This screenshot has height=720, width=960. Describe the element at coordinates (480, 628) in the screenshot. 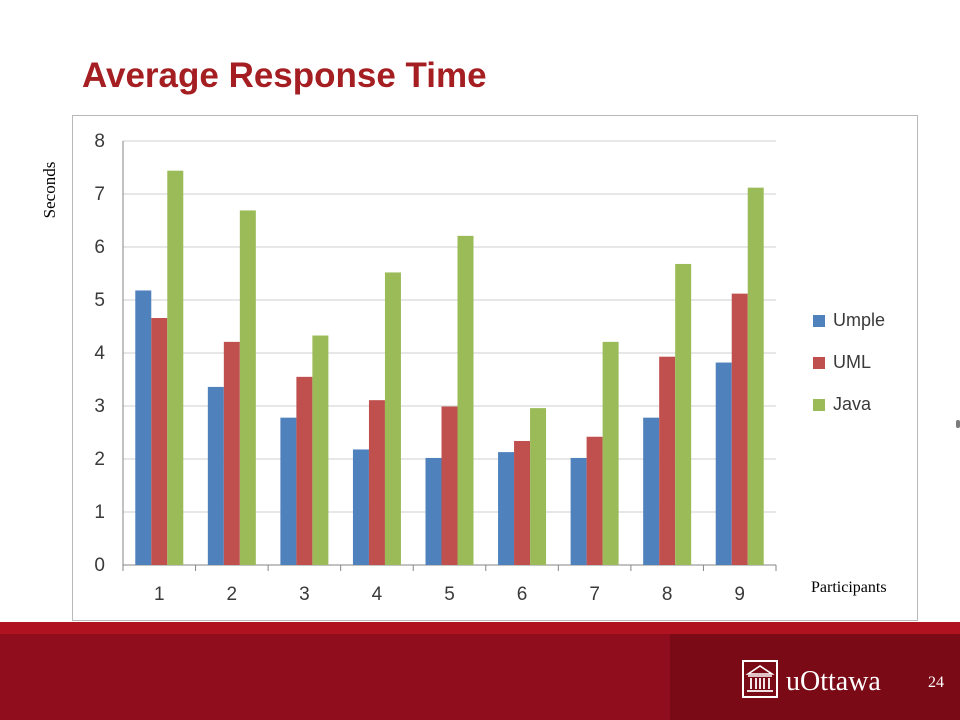

I see `footer-stripe` at that location.